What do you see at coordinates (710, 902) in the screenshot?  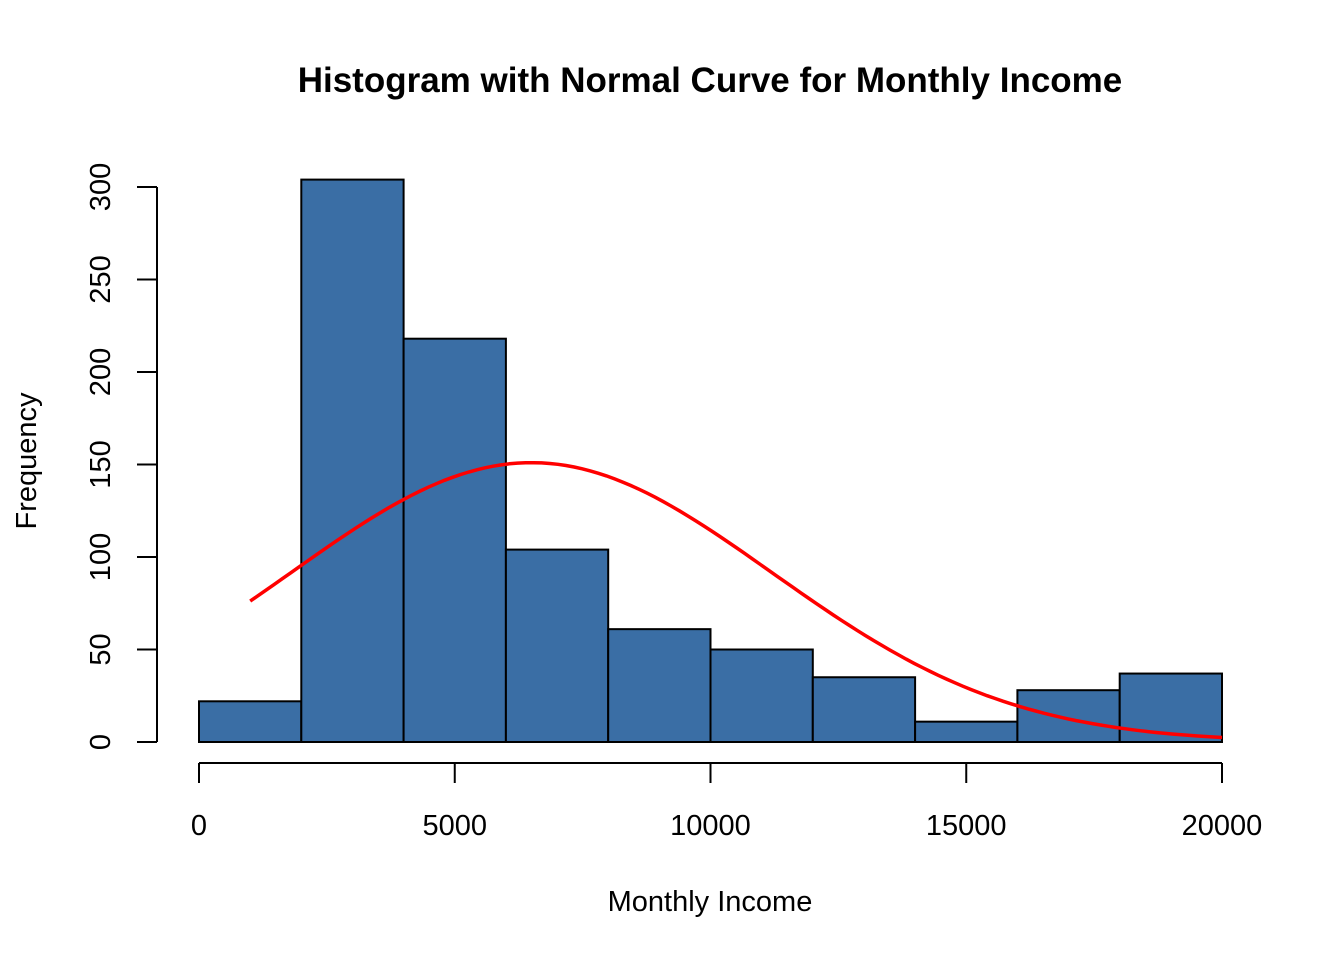 I see `x-axis-label: Monthly Income` at bounding box center [710, 902].